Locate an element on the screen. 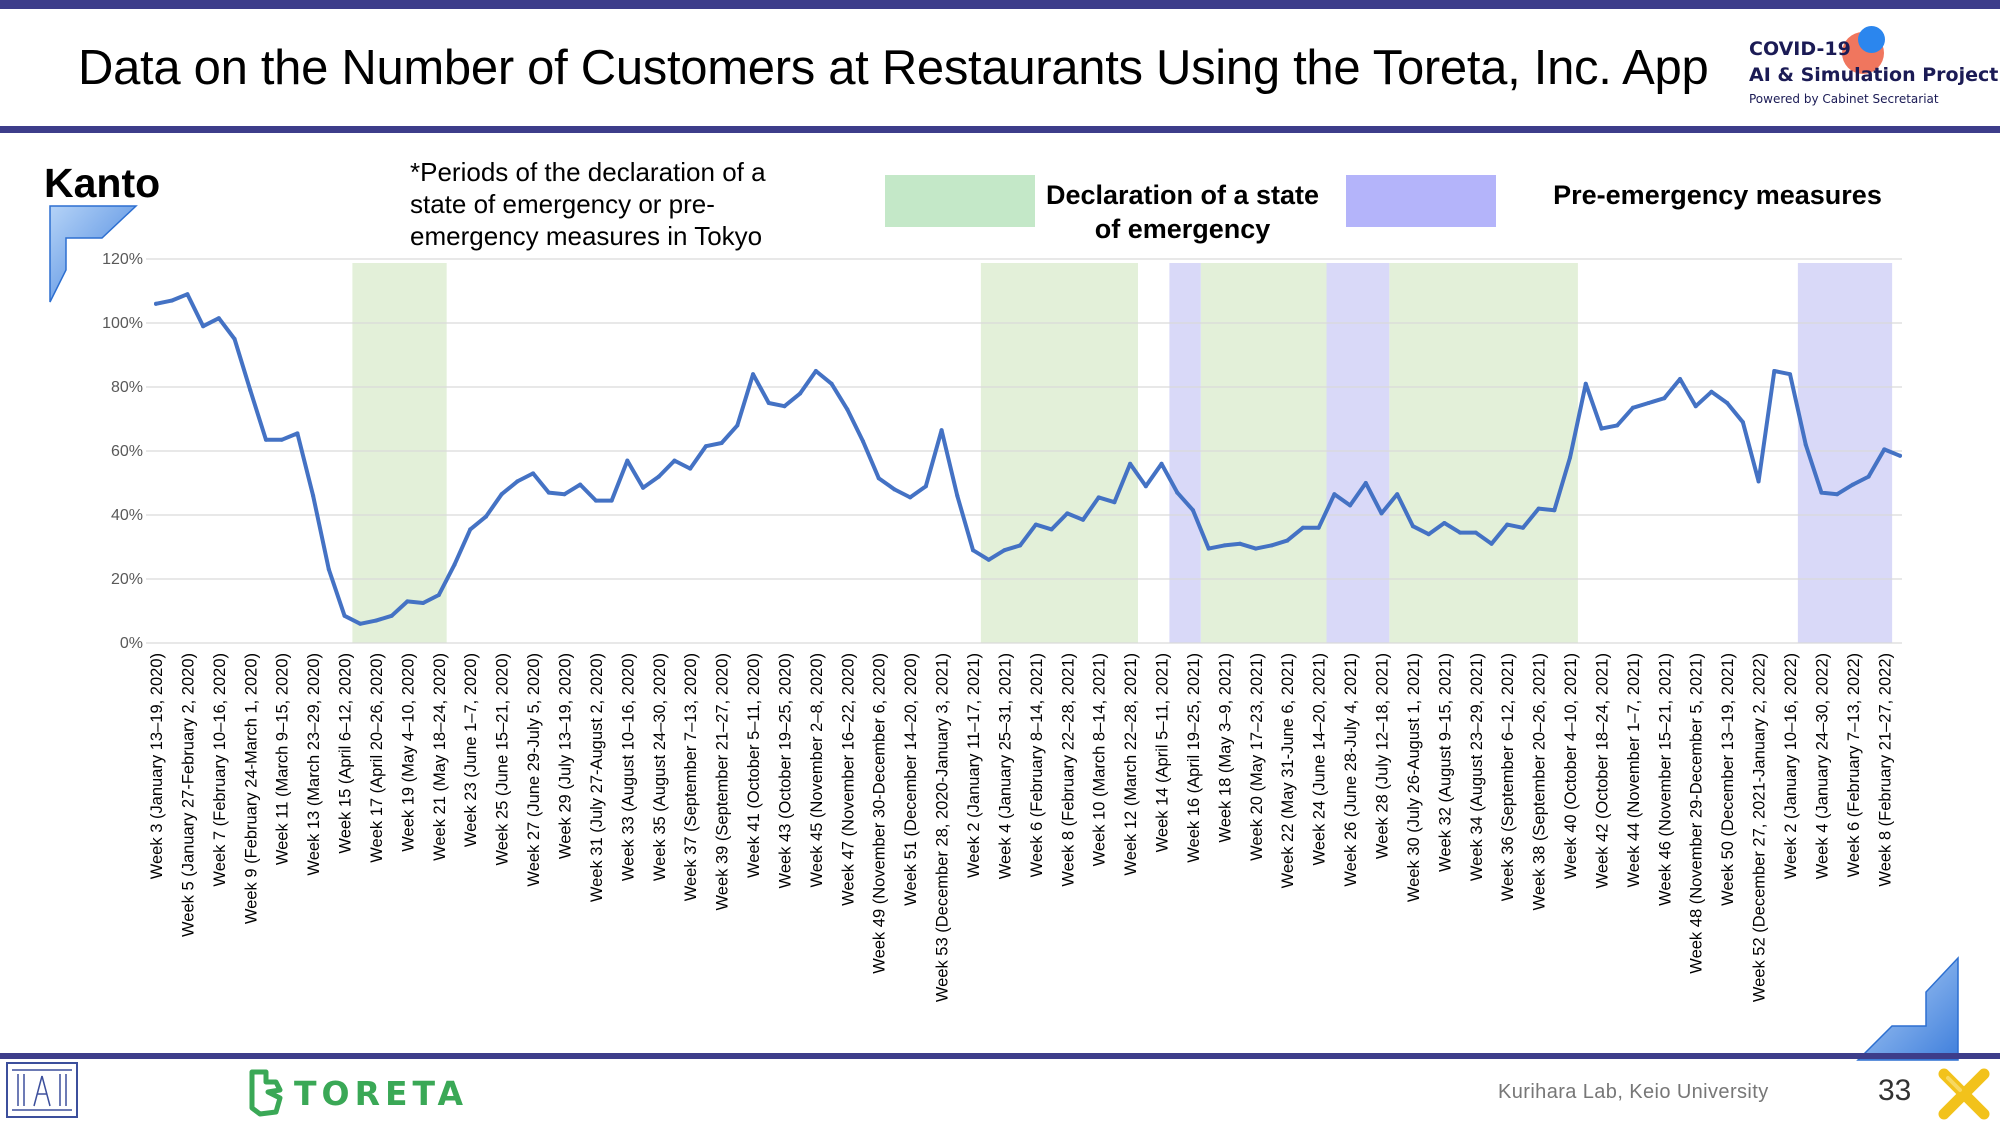 Image resolution: width=2000 pixels, height=1125 pixels. x-tick-label: Week 37 (September 7–13, 2020) is located at coordinates (691, 777).